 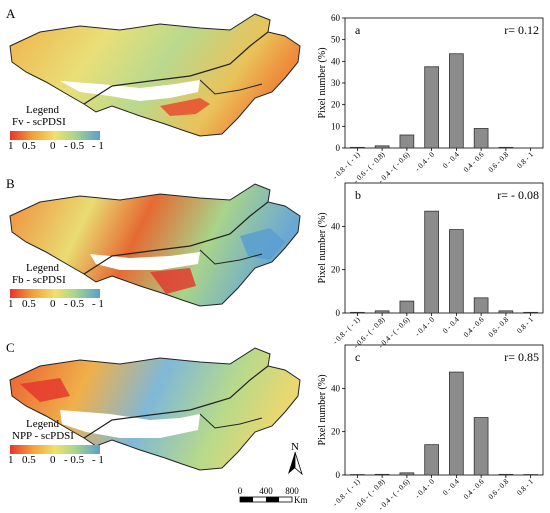 What do you see at coordinates (266, 491) in the screenshot?
I see `scale-tick: 400` at bounding box center [266, 491].